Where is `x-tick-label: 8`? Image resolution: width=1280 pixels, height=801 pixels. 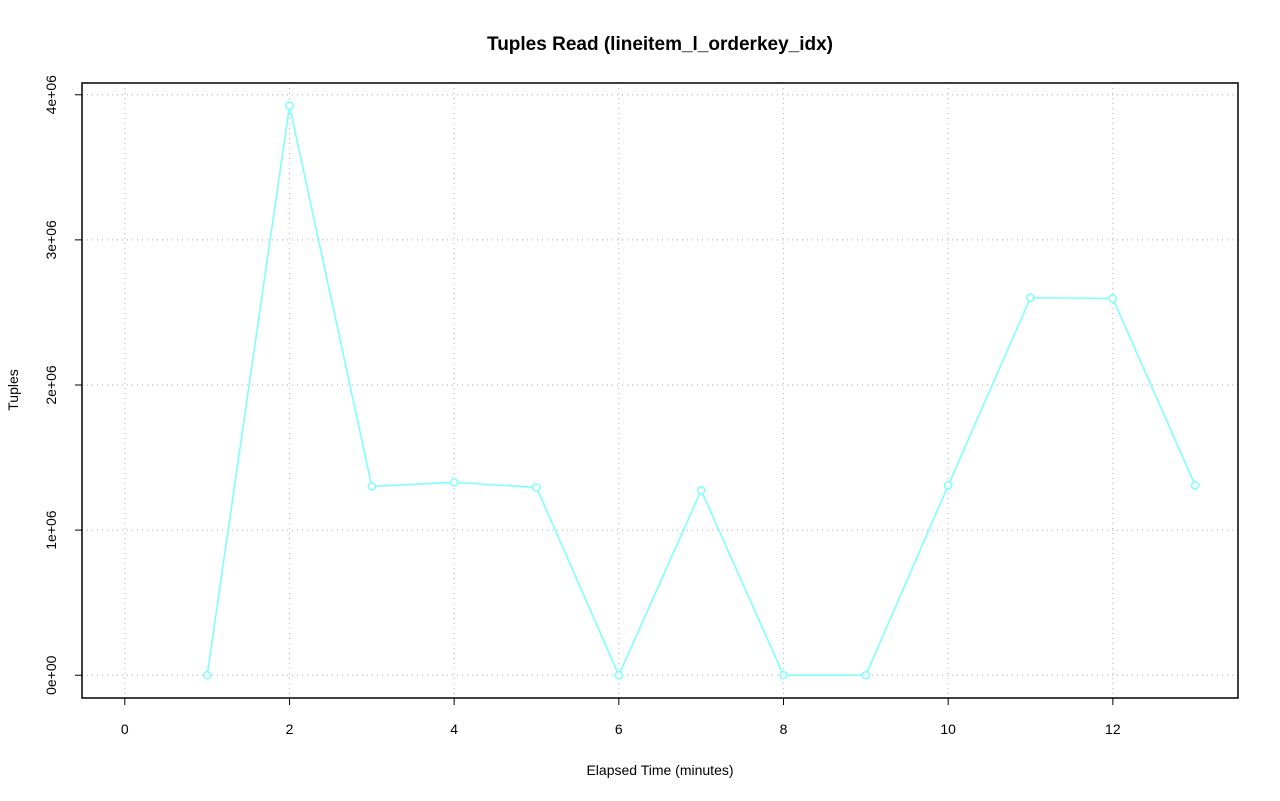 x-tick-label: 8 is located at coordinates (784, 729).